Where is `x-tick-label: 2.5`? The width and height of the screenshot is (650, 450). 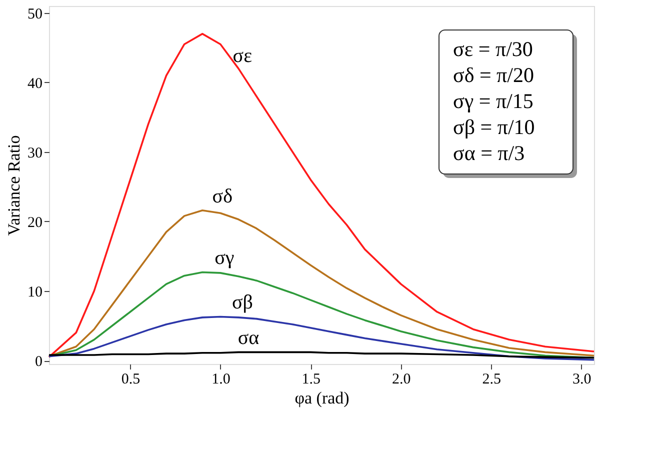
x-tick-label: 2.5 is located at coordinates (492, 380).